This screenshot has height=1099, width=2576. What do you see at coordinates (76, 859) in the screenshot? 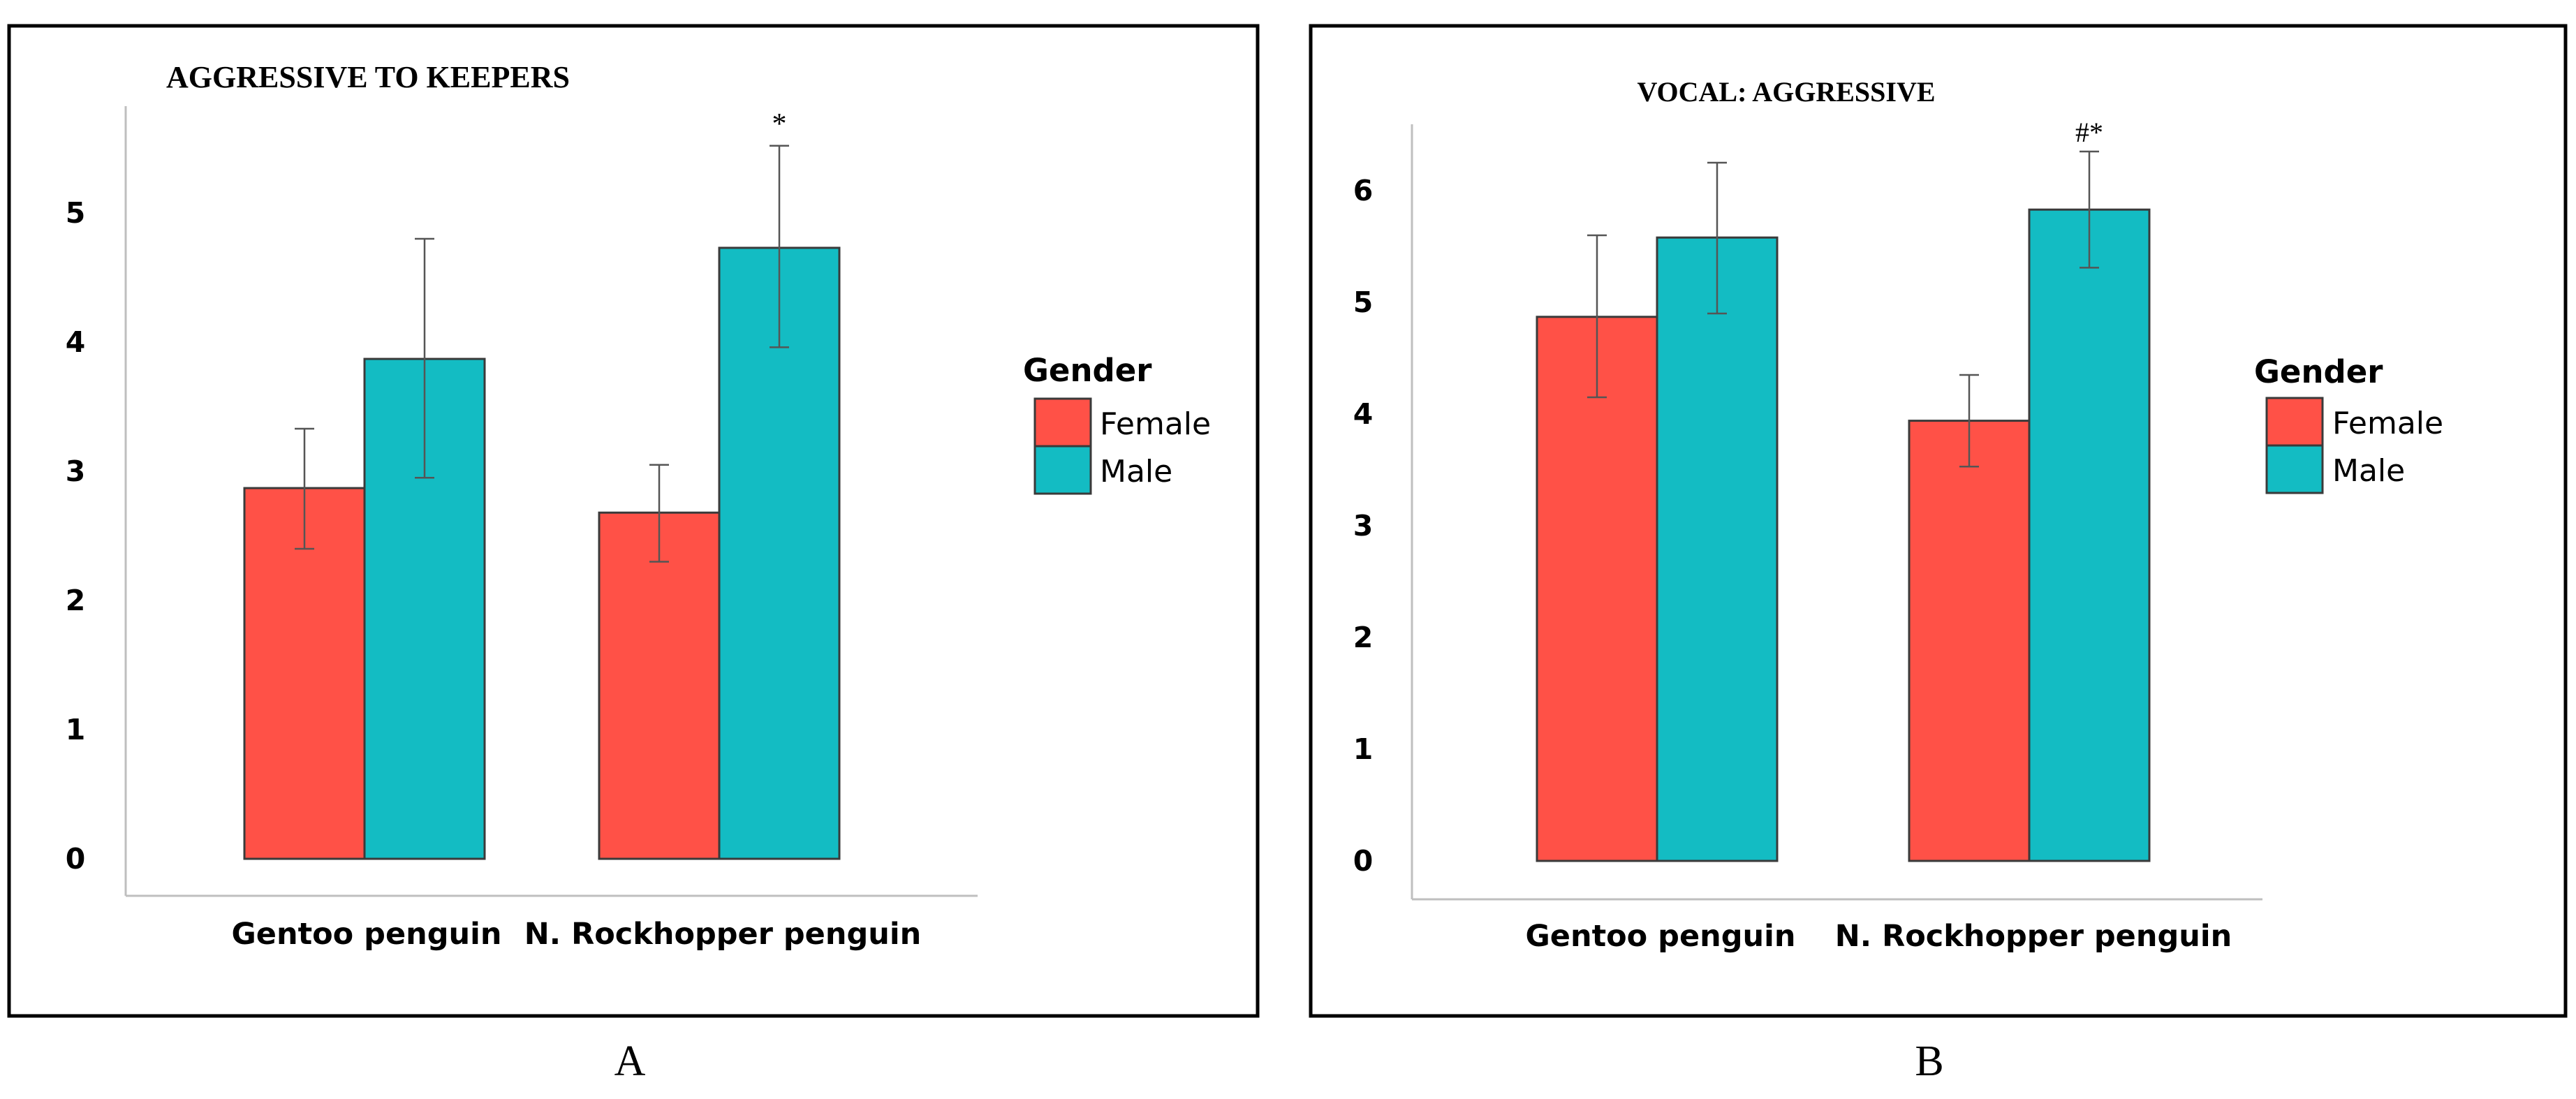
I see `panel-a-y-tick-label: 0` at bounding box center [76, 859].